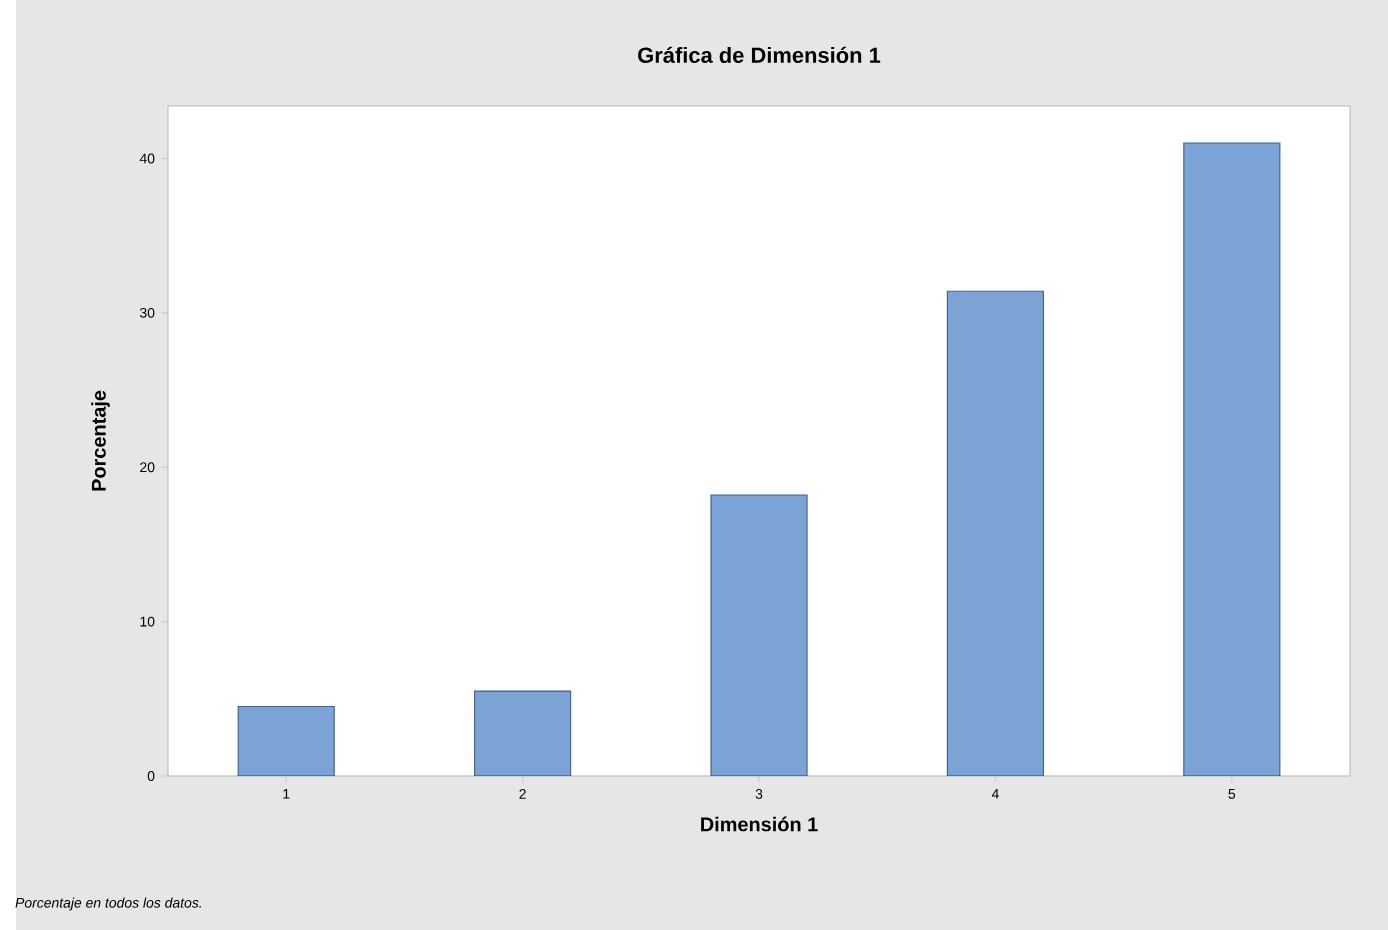 The image size is (1388, 930). I want to click on x-axis-title: Dimensión 1, so click(759, 824).